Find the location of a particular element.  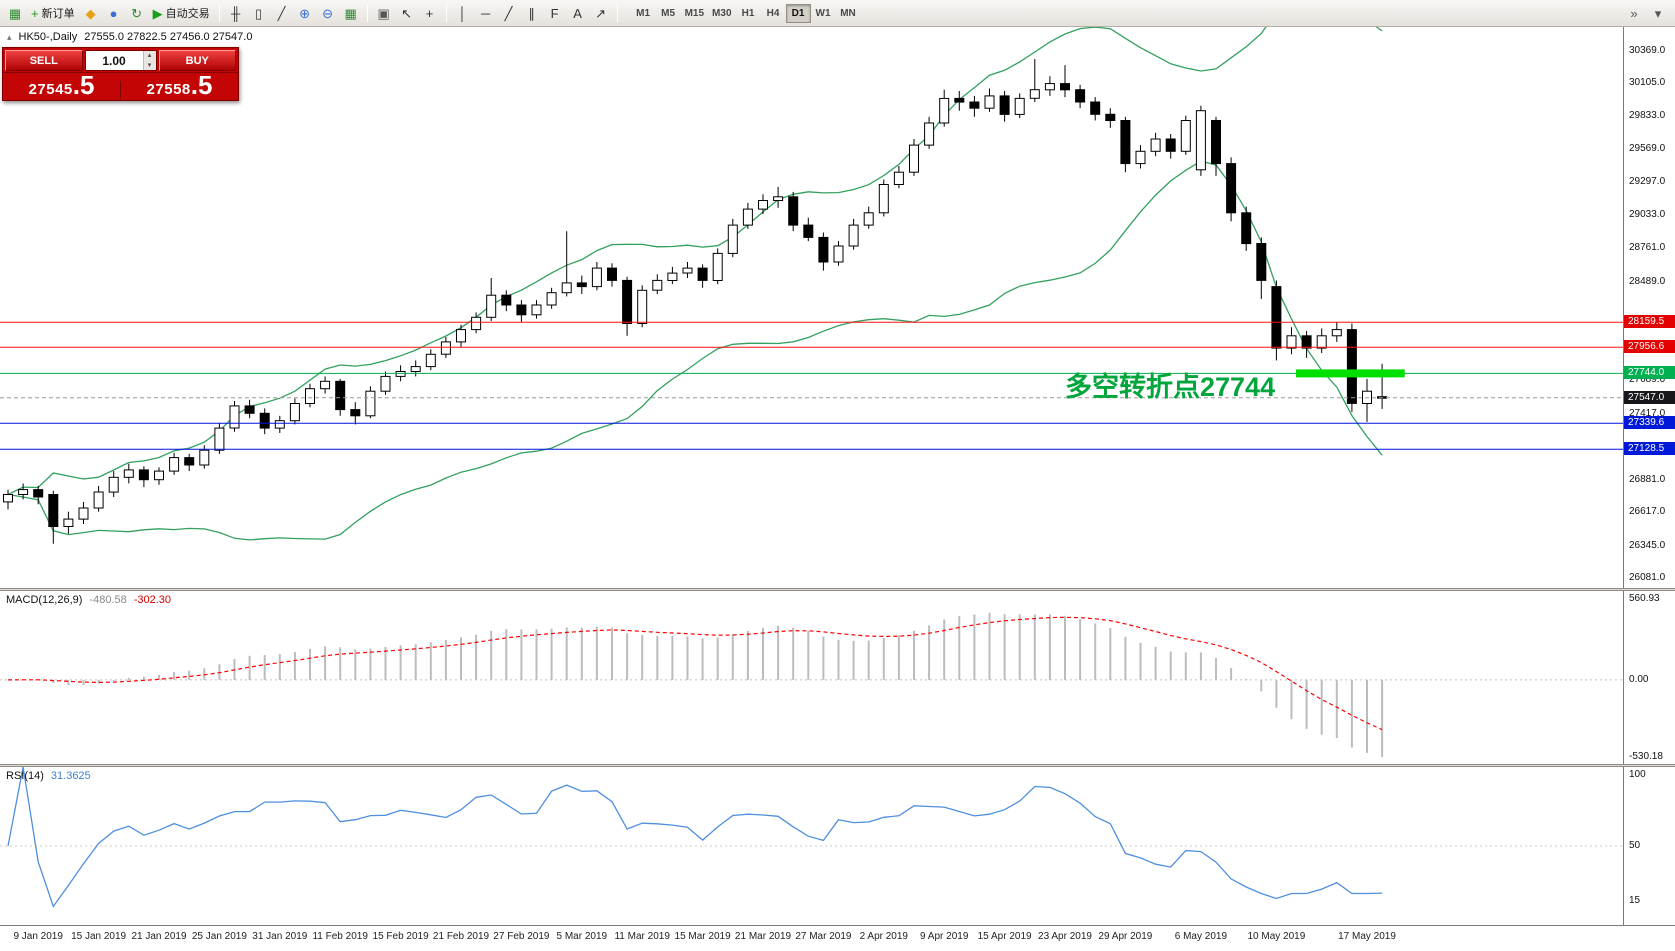

rsi-axis-label: 50 is located at coordinates (1635, 845).